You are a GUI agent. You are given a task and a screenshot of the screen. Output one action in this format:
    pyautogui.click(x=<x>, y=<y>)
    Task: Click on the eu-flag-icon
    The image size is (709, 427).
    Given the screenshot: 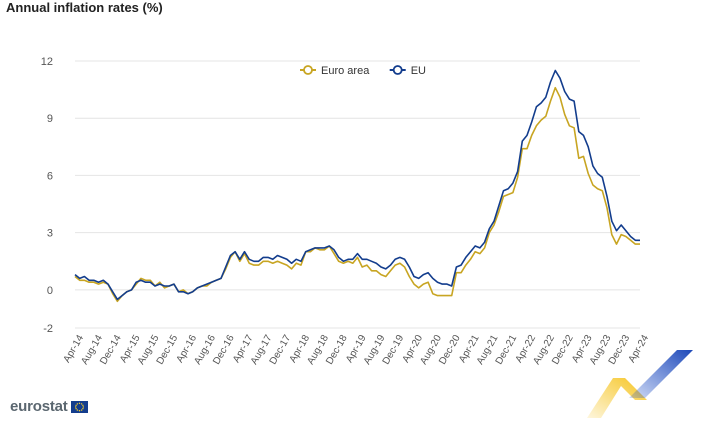 What is the action you would take?
    pyautogui.click(x=79, y=406)
    